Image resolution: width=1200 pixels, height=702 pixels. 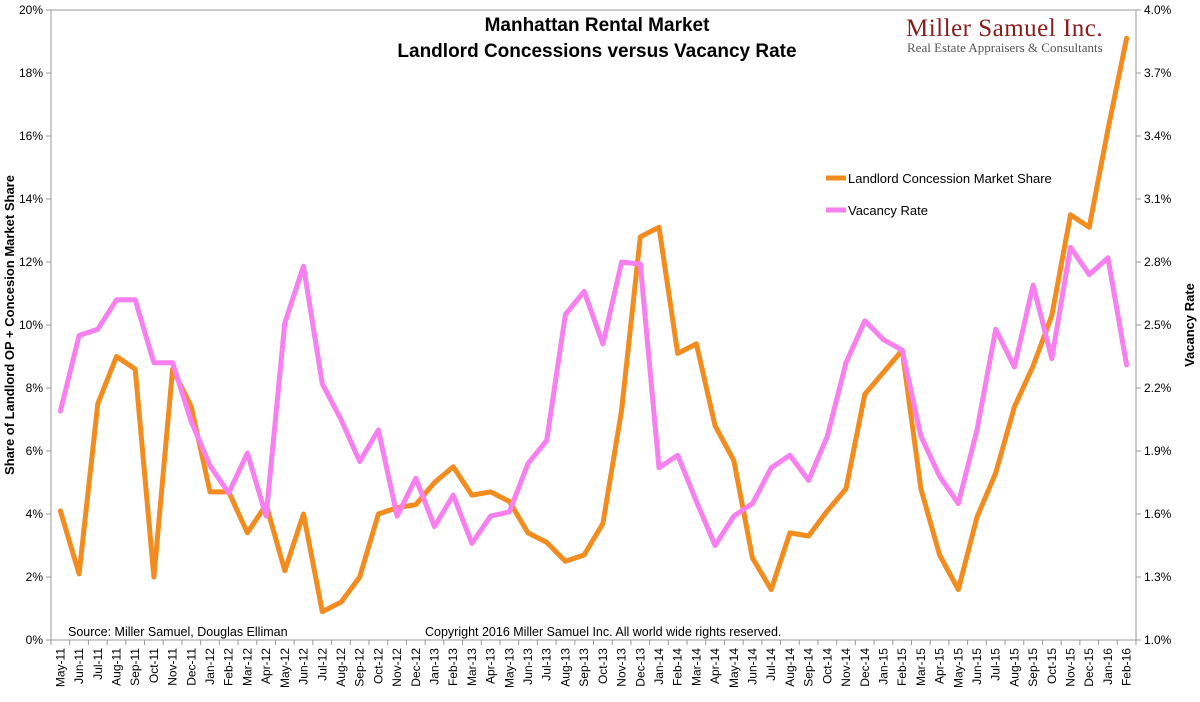 What do you see at coordinates (883, 666) in the screenshot?
I see `x-tick-label: Jan-15` at bounding box center [883, 666].